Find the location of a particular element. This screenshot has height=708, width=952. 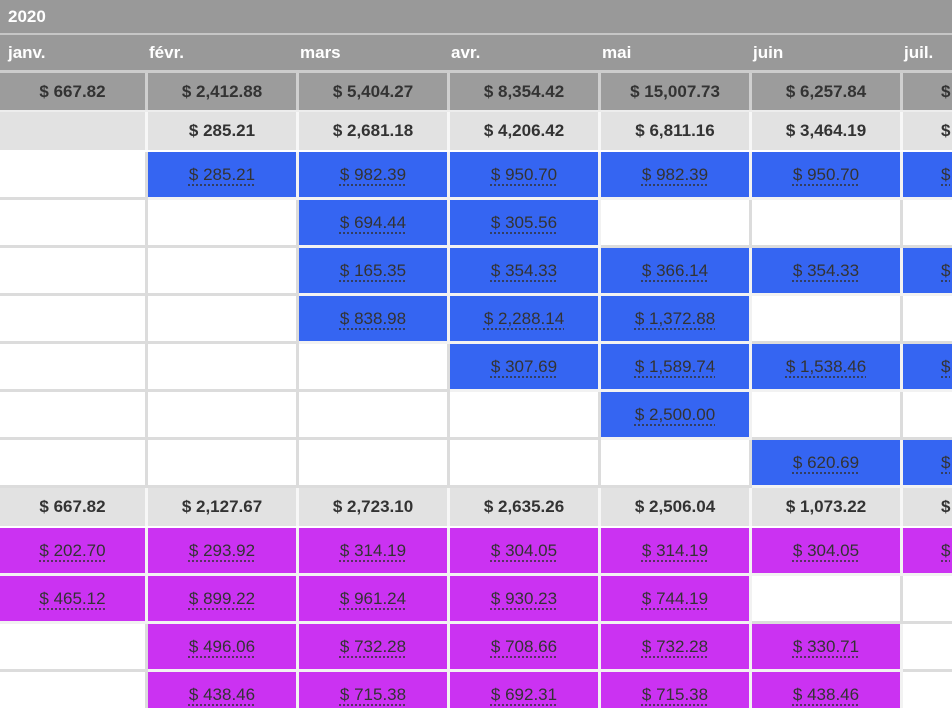

subtotal-cell: $ 4,206.42 is located at coordinates (525, 131).